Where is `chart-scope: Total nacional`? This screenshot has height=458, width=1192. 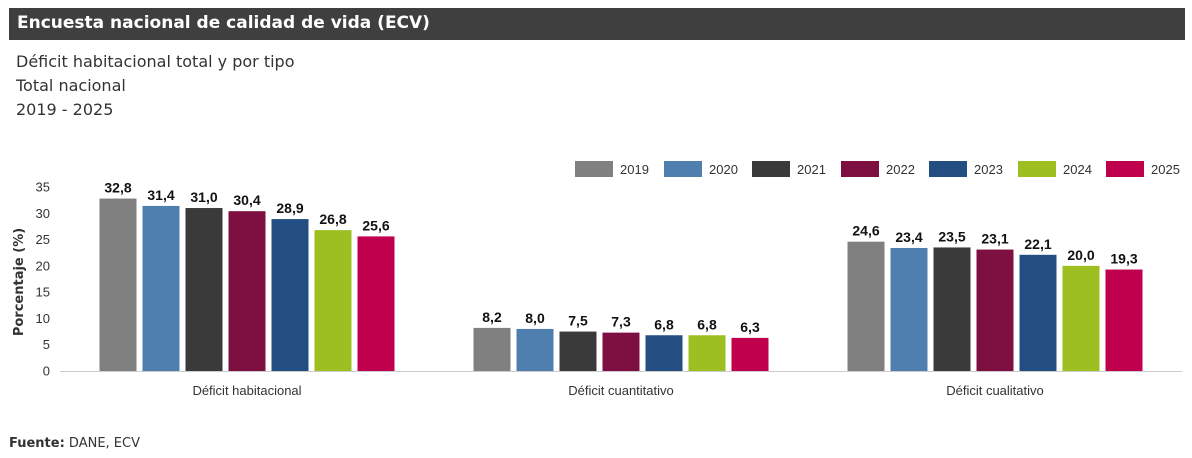
chart-scope: Total nacional is located at coordinates (71, 85).